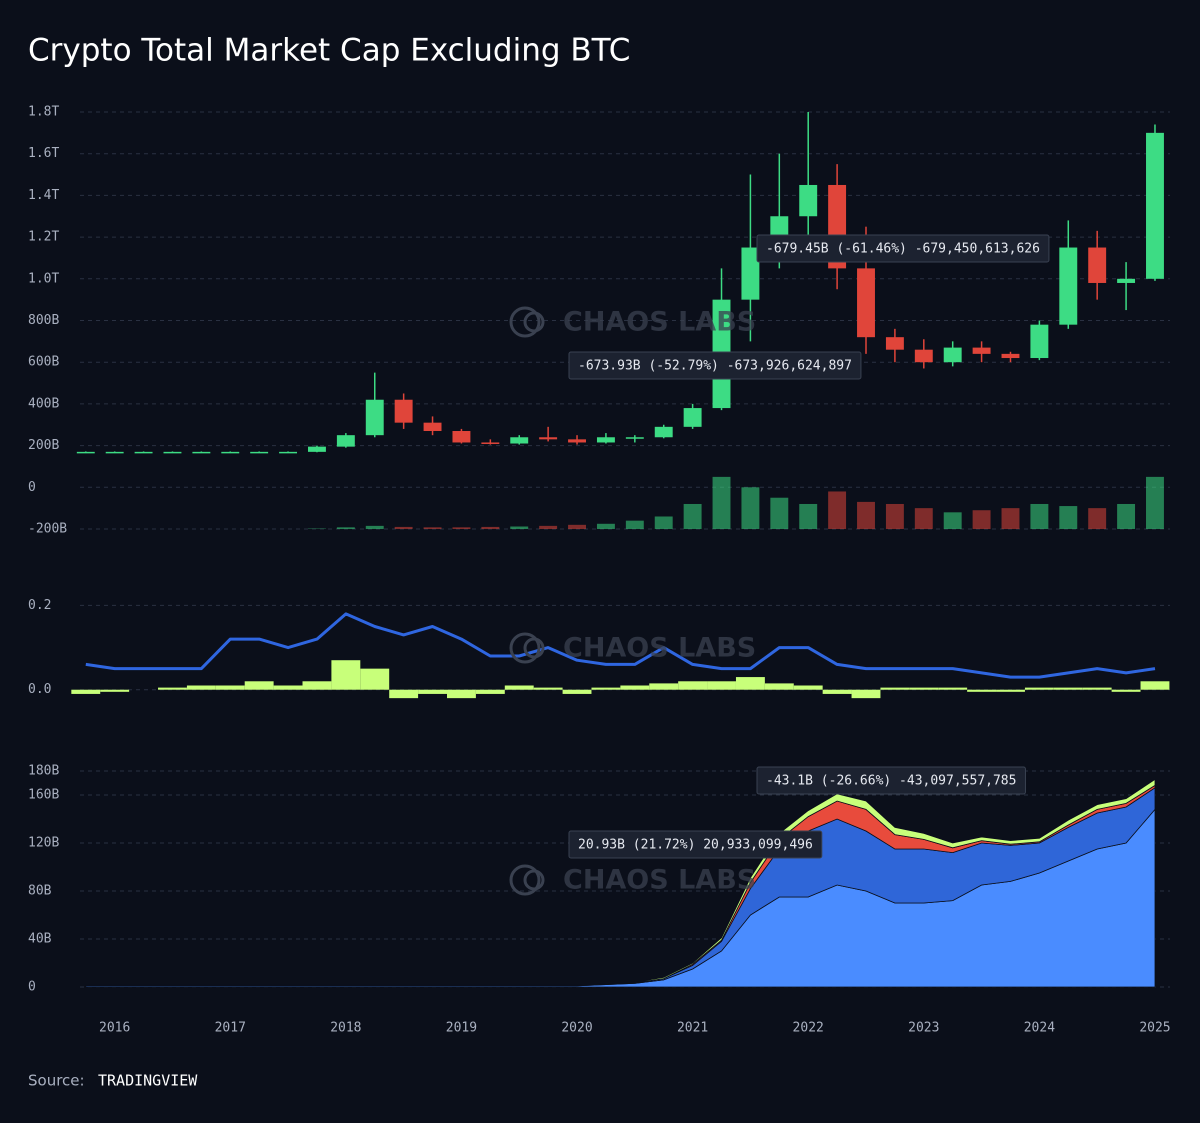 This screenshot has height=1123, width=1200. Describe the element at coordinates (43, 795) in the screenshot. I see `y-tick-label: 160B` at that location.